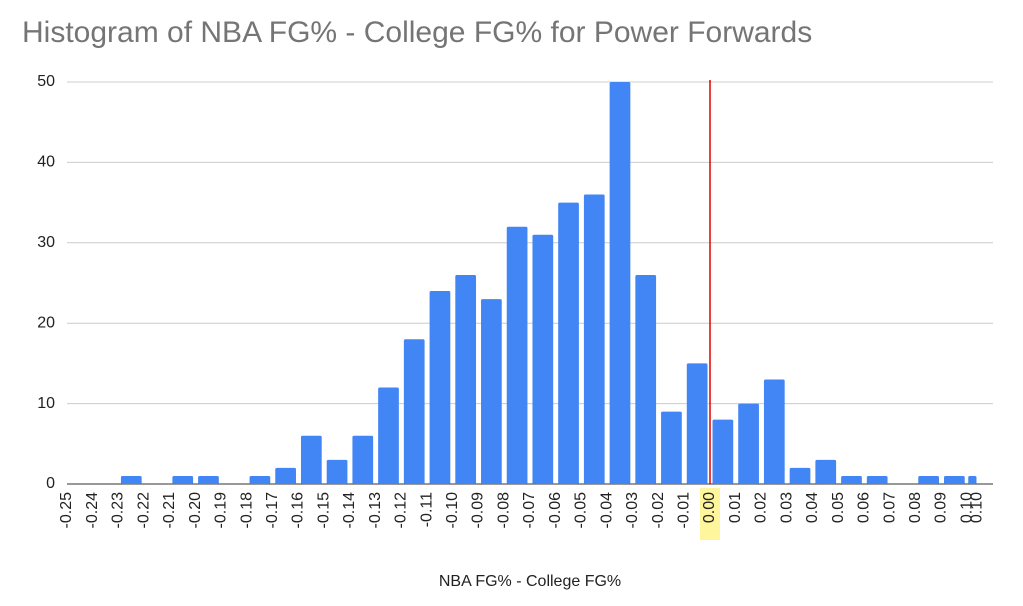  What do you see at coordinates (46, 81) in the screenshot?
I see `y-tick-label: 50` at bounding box center [46, 81].